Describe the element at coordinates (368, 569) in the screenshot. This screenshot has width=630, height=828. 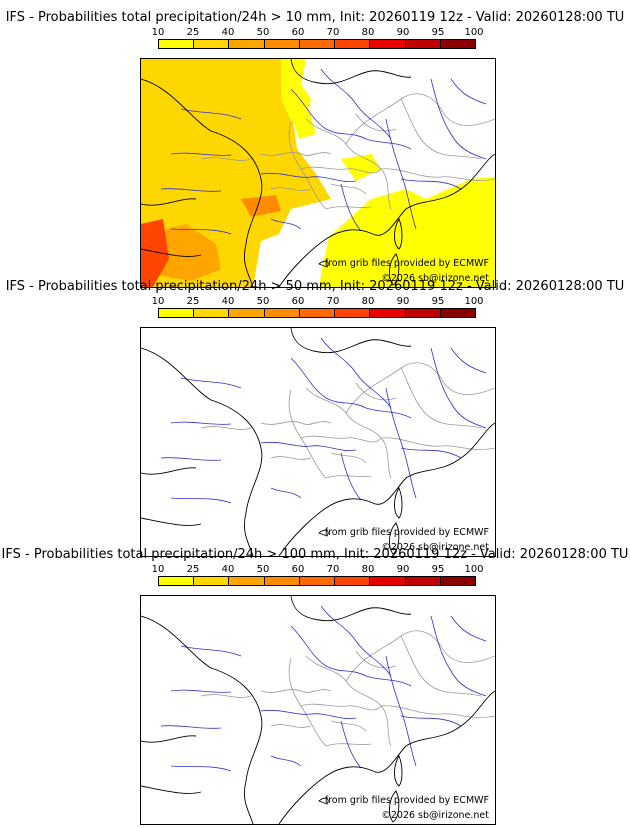
I see `scale-tick-label: 80` at that location.